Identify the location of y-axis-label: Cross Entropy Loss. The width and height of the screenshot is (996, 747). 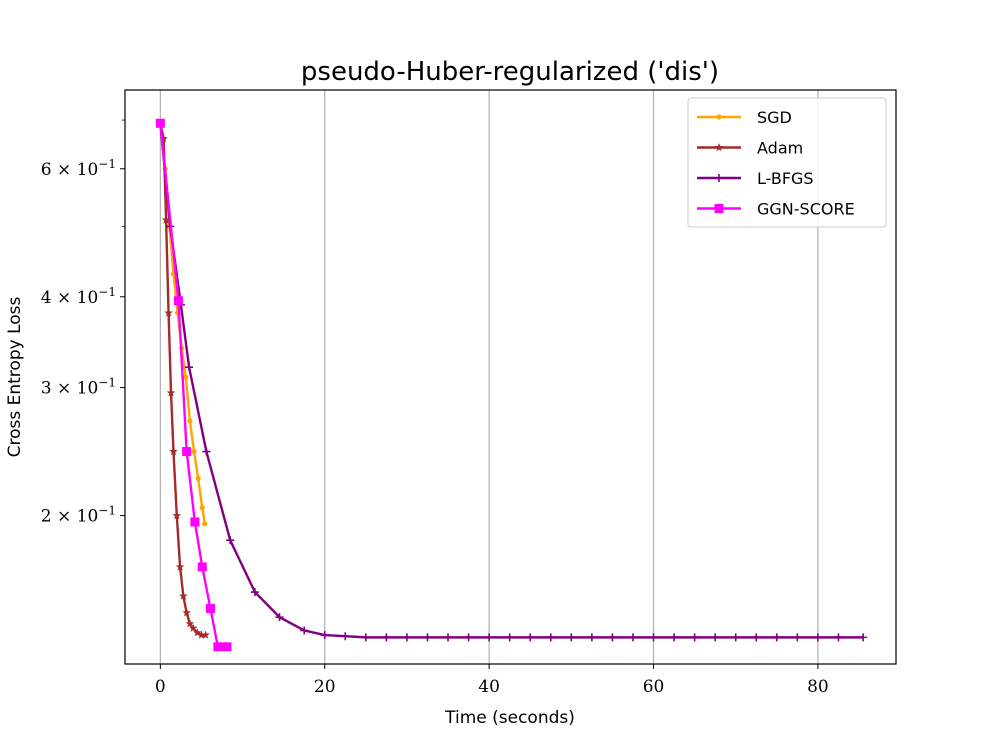
(15, 376).